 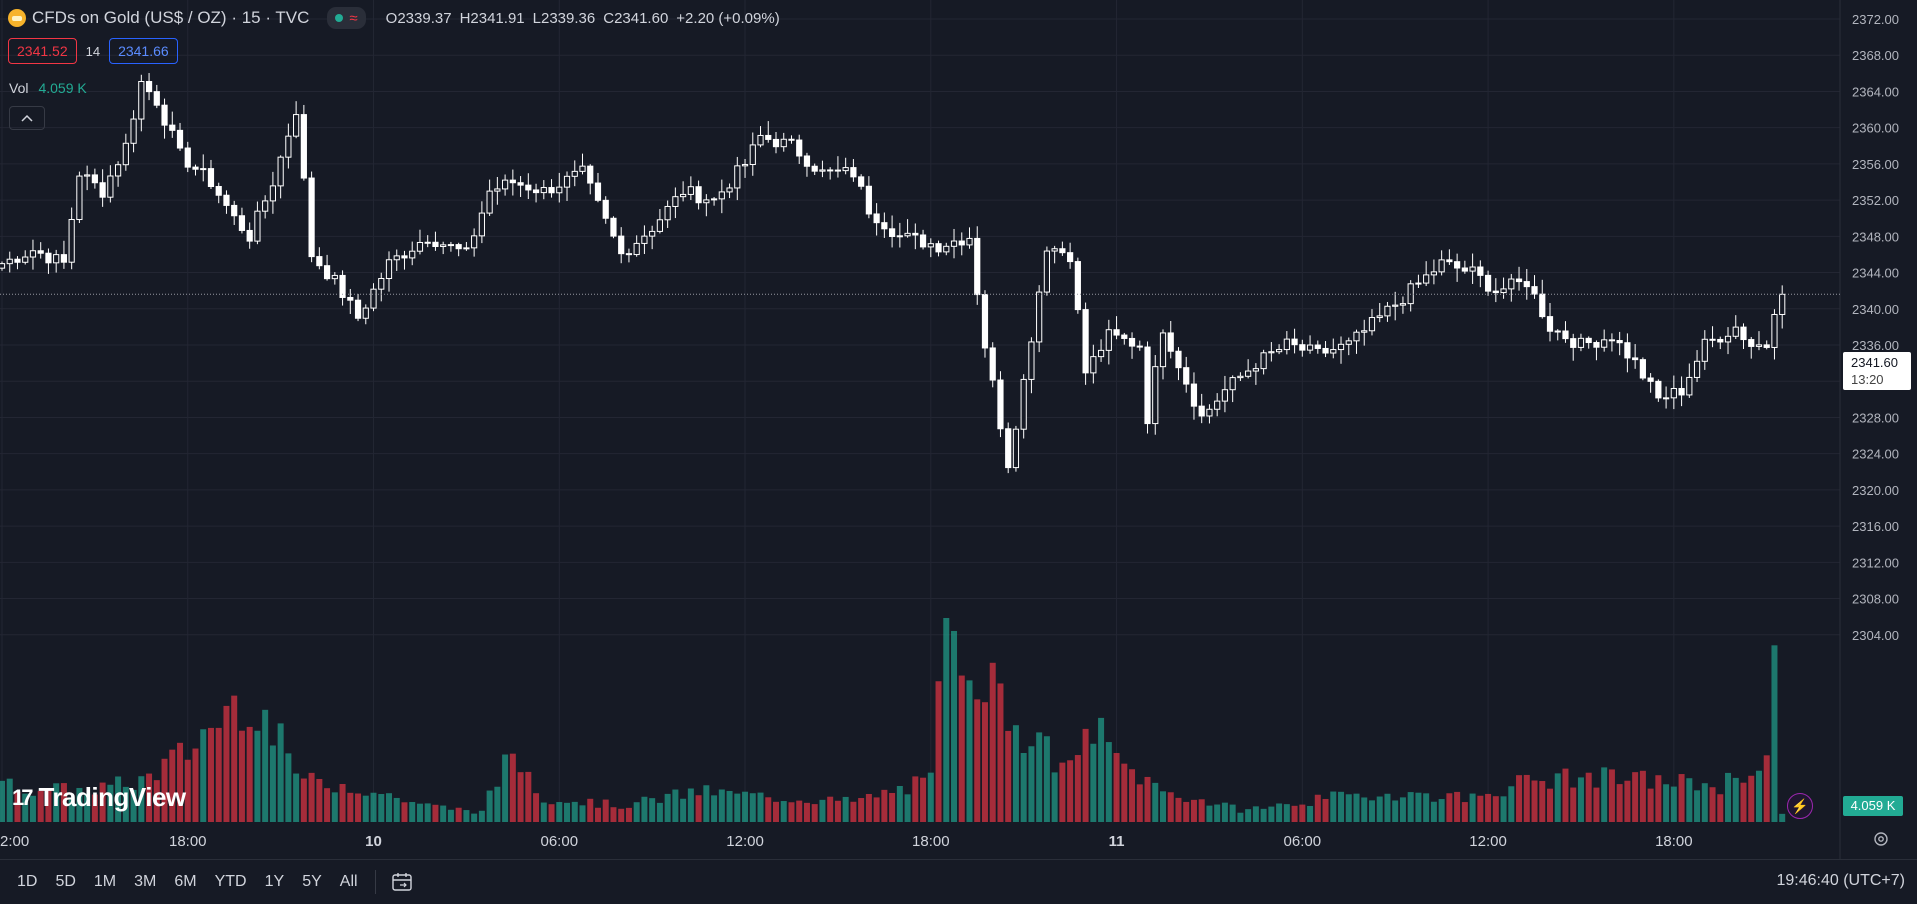 I want to click on range-1y-button: 1Y, so click(x=274, y=881).